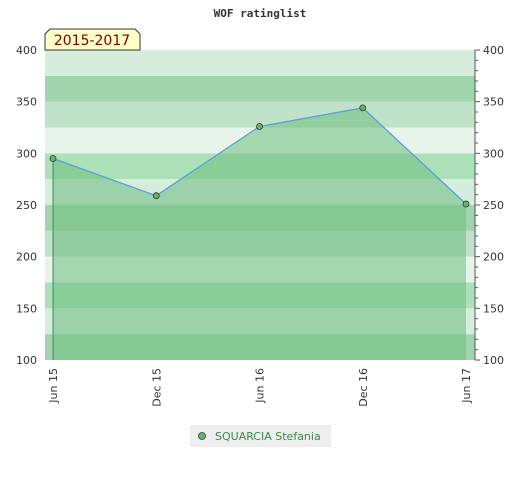 The height and width of the screenshot is (480, 520). What do you see at coordinates (53, 386) in the screenshot?
I see `x-tick-label: Jun 15` at bounding box center [53, 386].